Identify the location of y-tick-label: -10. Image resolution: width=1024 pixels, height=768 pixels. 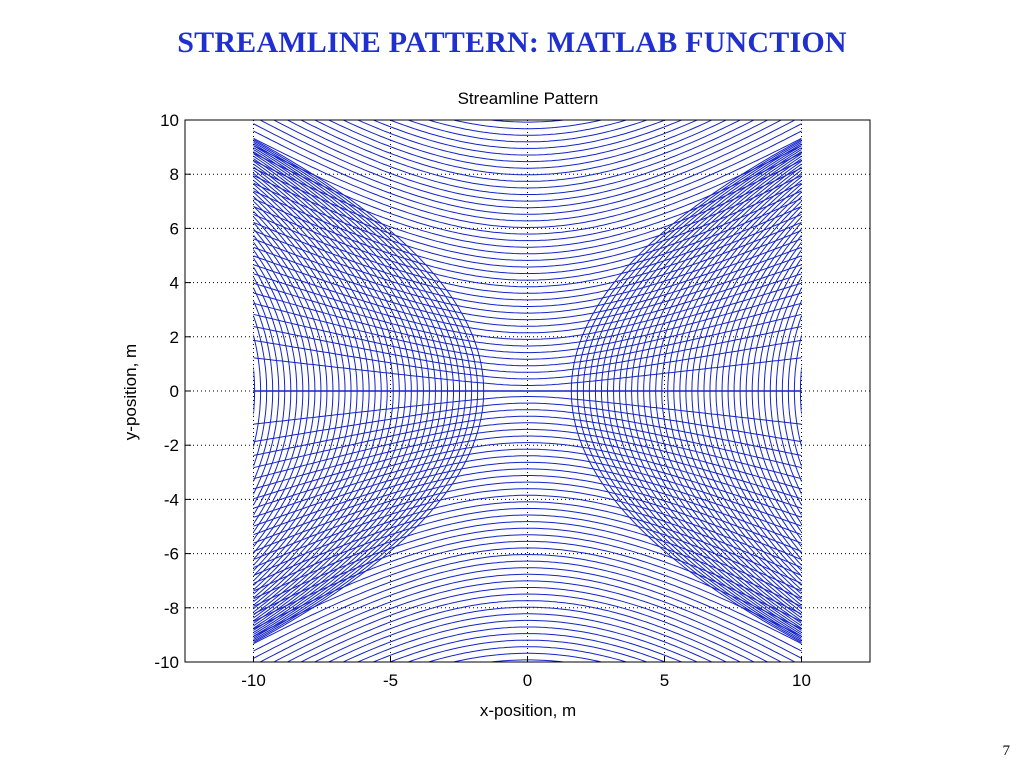
(166, 662).